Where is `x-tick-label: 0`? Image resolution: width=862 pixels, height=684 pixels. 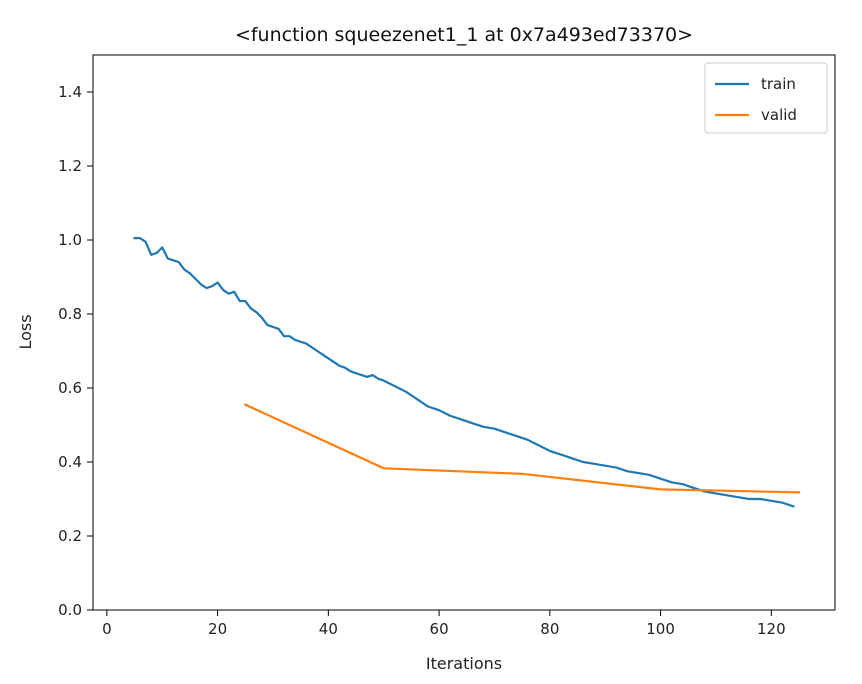 x-tick-label: 0 is located at coordinates (107, 629).